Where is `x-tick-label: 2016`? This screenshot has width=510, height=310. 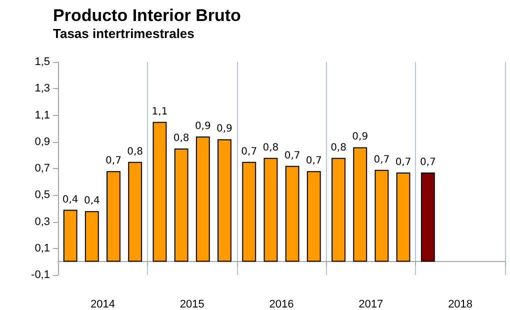
x-tick-label: 2016 is located at coordinates (281, 304).